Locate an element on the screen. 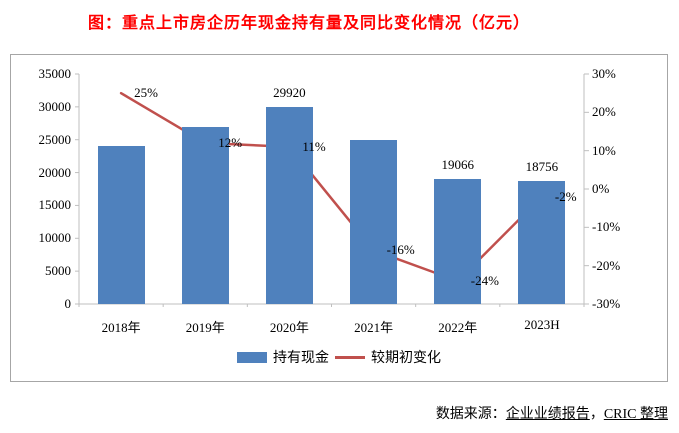 The height and width of the screenshot is (433, 679). left-axis-tick-label: 25000 is located at coordinates (55, 139).